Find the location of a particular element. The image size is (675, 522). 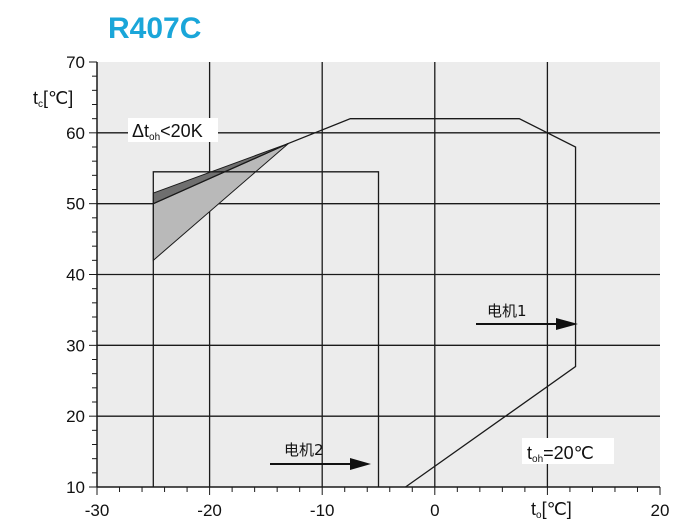

x-axis-label-sub: o is located at coordinates (539, 515).